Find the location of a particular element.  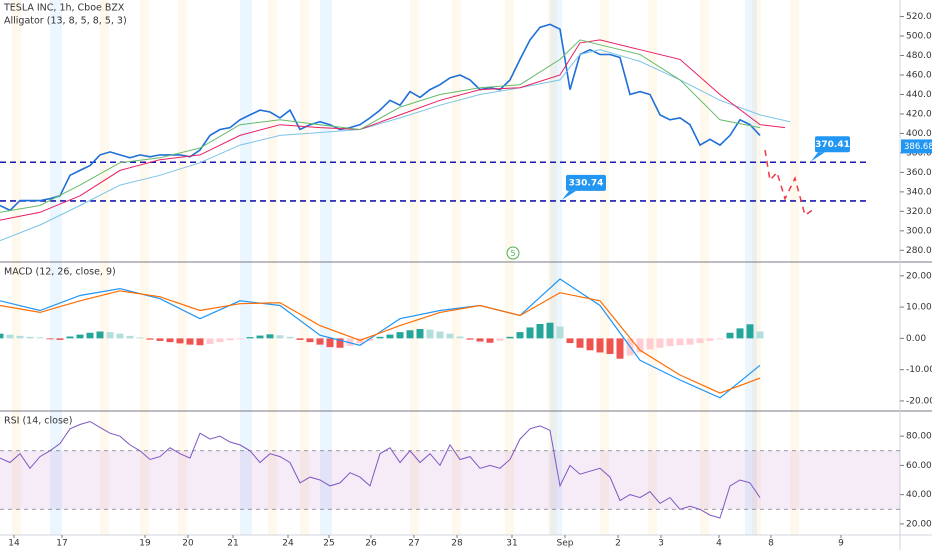

level-callout-label: 330.74 is located at coordinates (586, 183).